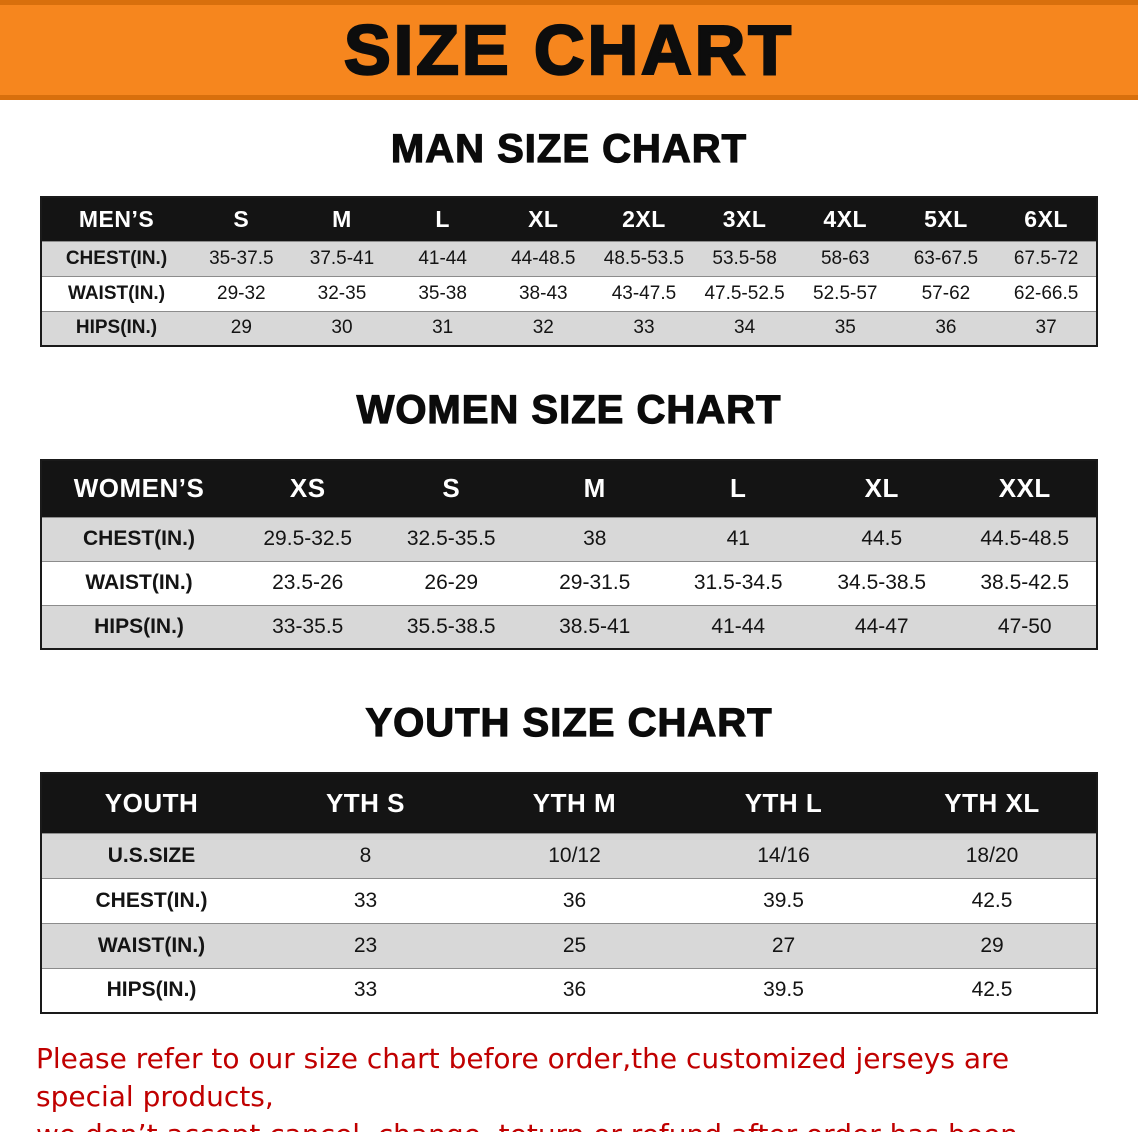 The width and height of the screenshot is (1138, 1132). What do you see at coordinates (882, 538) in the screenshot?
I see `measurement-value: 44.5` at bounding box center [882, 538].